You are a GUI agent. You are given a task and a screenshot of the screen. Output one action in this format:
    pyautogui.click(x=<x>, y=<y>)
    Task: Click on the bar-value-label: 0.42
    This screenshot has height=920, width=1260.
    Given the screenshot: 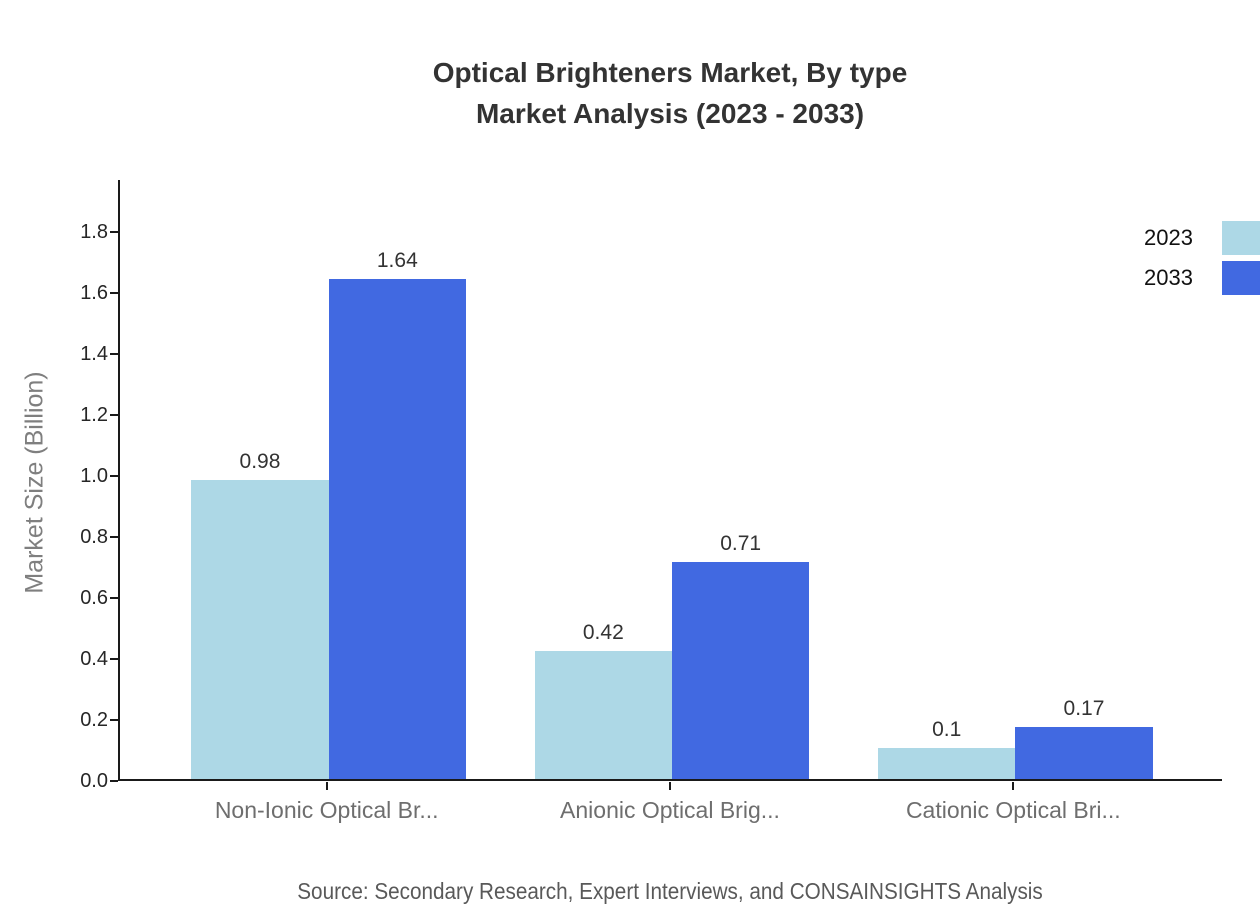 What is the action you would take?
    pyautogui.click(x=603, y=632)
    